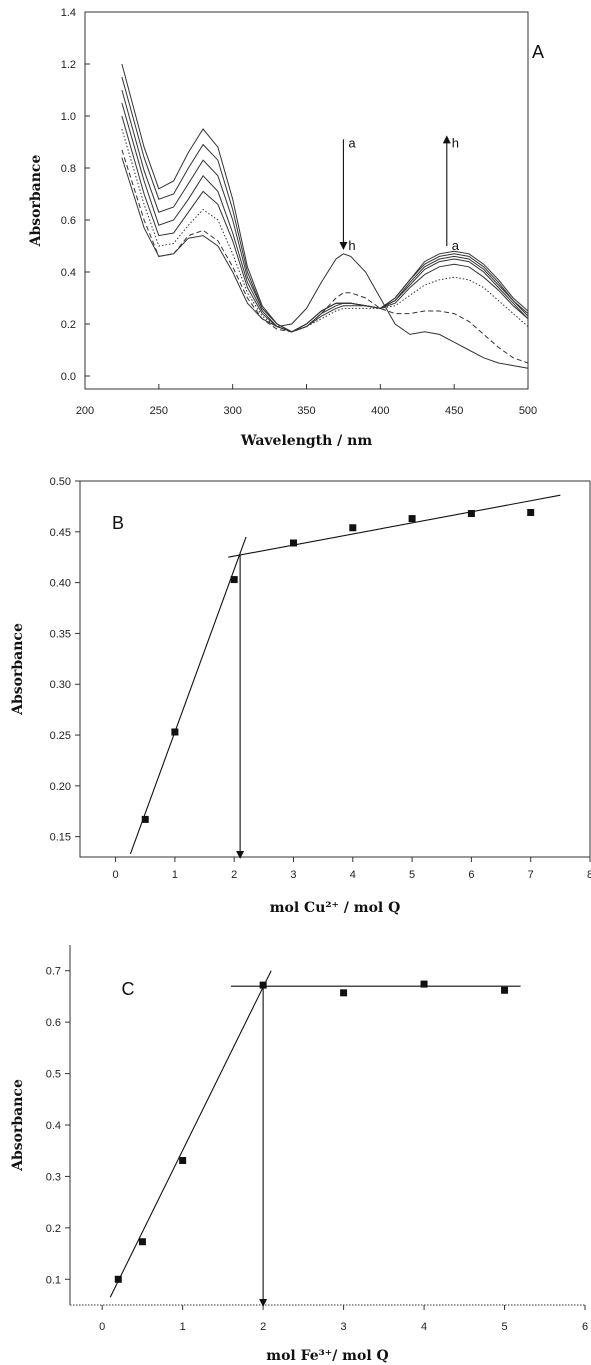 The width and height of the screenshot is (591, 1365). Describe the element at coordinates (60, 787) in the screenshot. I see `y-tick-label: 0.20` at that location.